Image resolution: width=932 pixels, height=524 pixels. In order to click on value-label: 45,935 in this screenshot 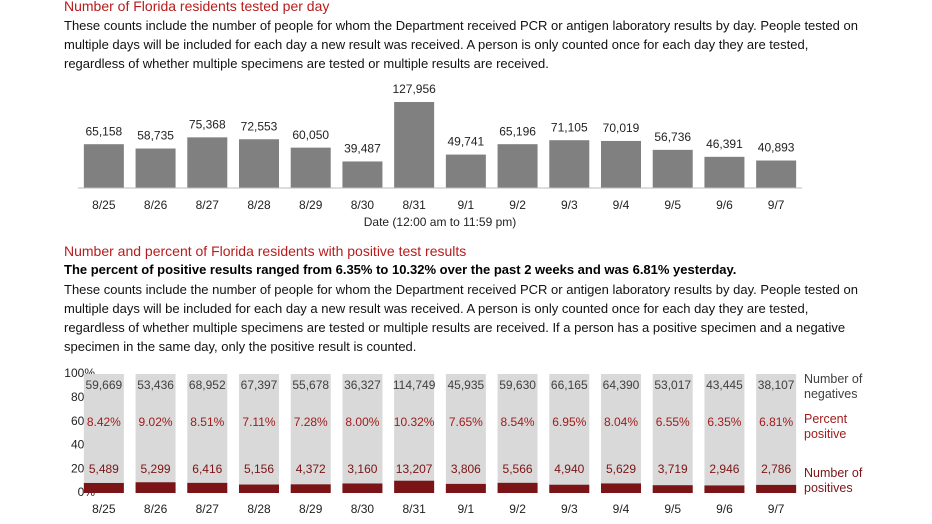, I will do `click(466, 385)`.